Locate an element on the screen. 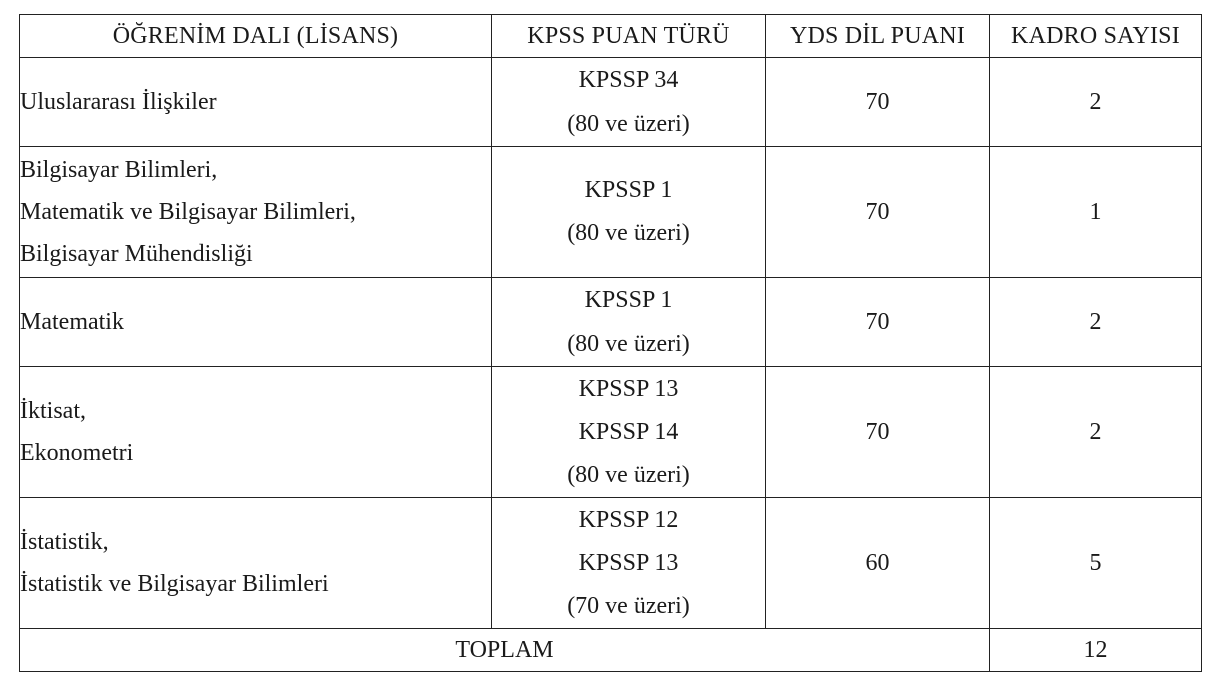 The width and height of the screenshot is (1220, 690). department-name: Matematik is located at coordinates (72, 322).